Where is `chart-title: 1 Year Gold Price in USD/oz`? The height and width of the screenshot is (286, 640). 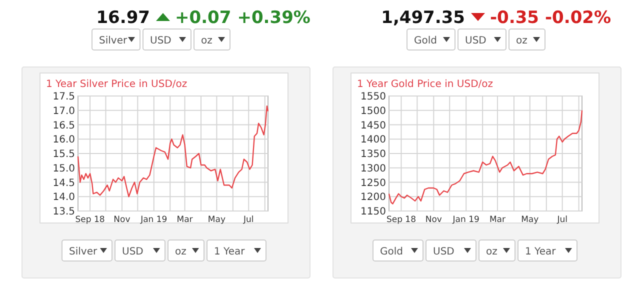 chart-title: 1 Year Gold Price in USD/oz is located at coordinates (425, 84).